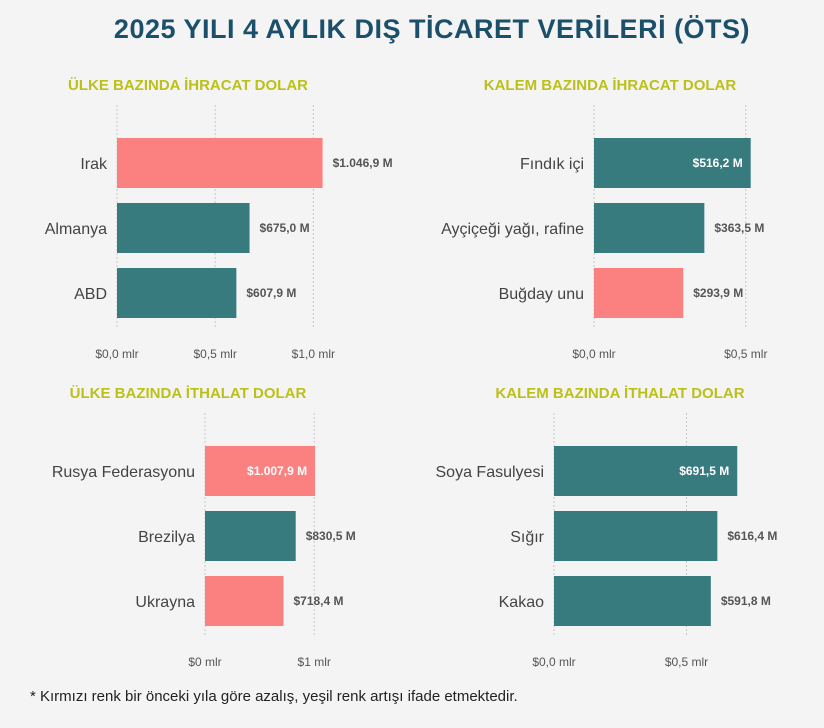  I want to click on category-label: Sığır, so click(527, 537).